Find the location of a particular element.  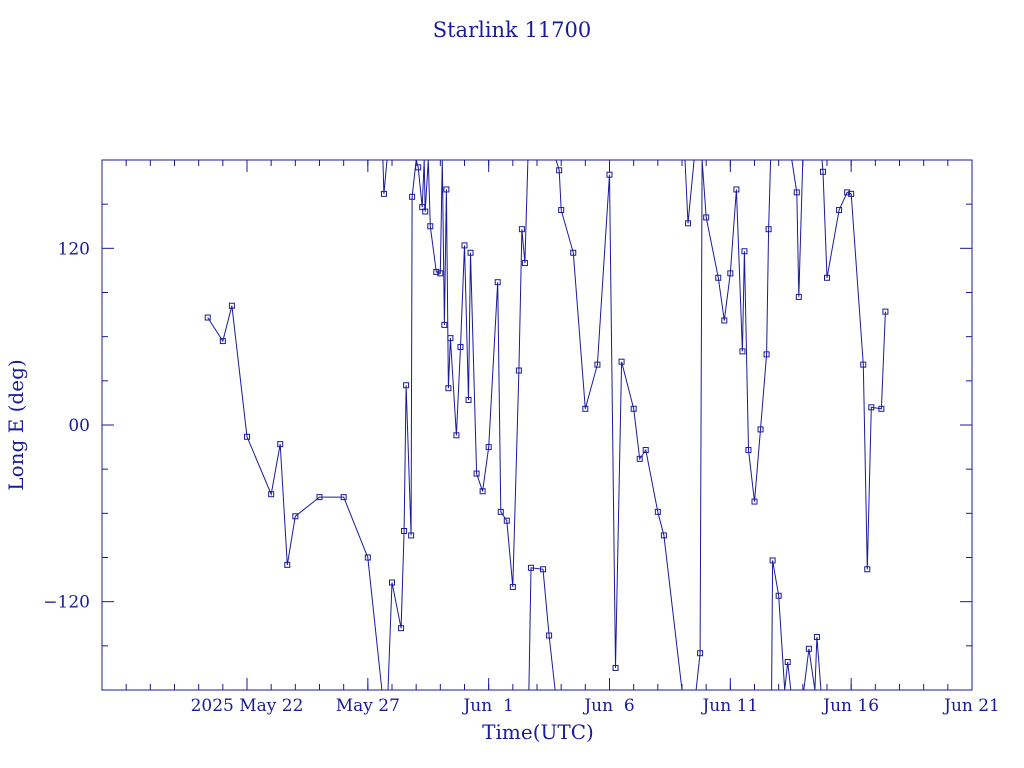

y-tick-label: 120 is located at coordinates (74, 249).